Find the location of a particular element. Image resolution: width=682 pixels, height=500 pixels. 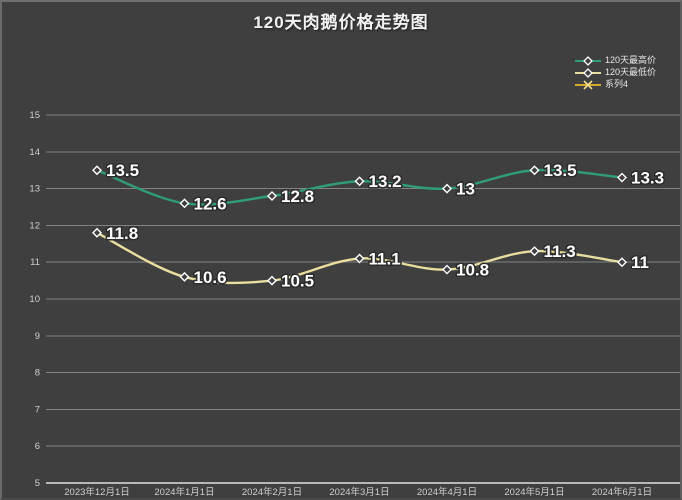

y-axis-tick-label: 7 is located at coordinates (37, 409).